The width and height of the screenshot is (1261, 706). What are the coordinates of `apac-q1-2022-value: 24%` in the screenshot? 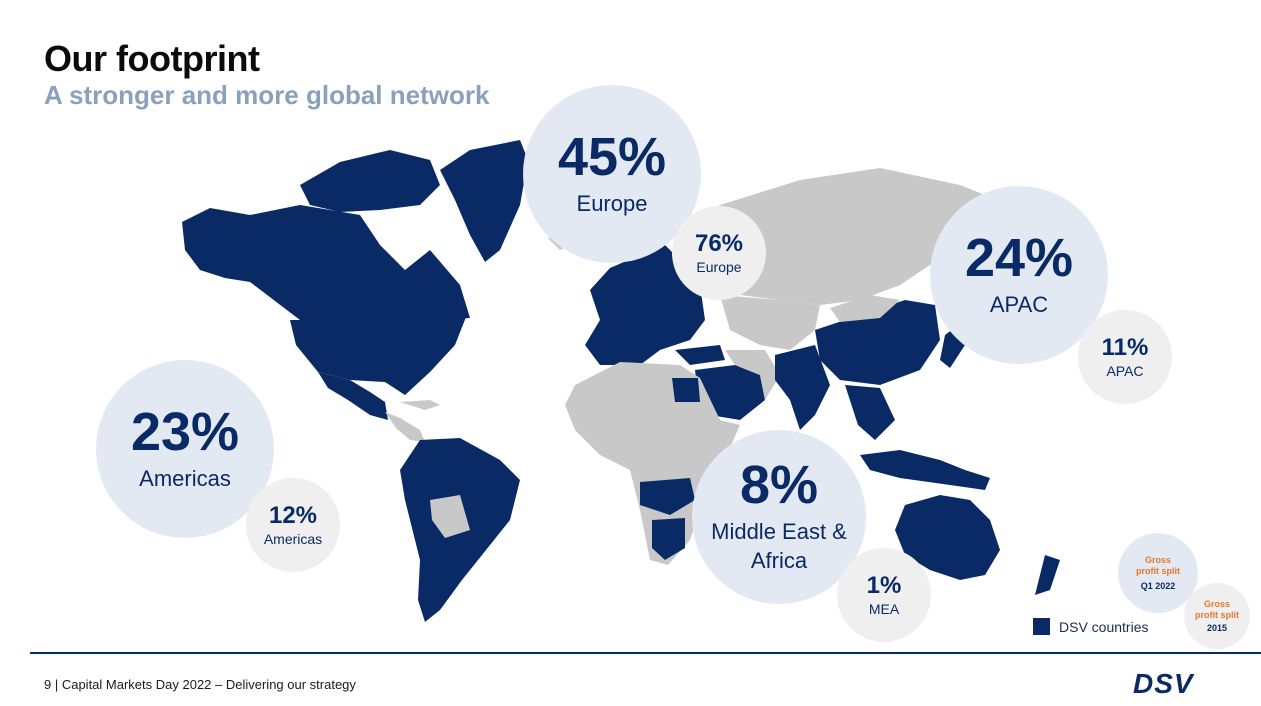 It's located at (1019, 257).